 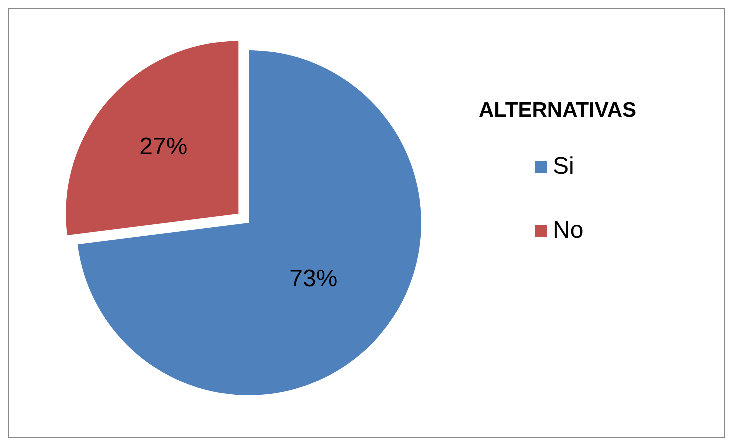 I want to click on data-label: 73%, so click(x=314, y=279).